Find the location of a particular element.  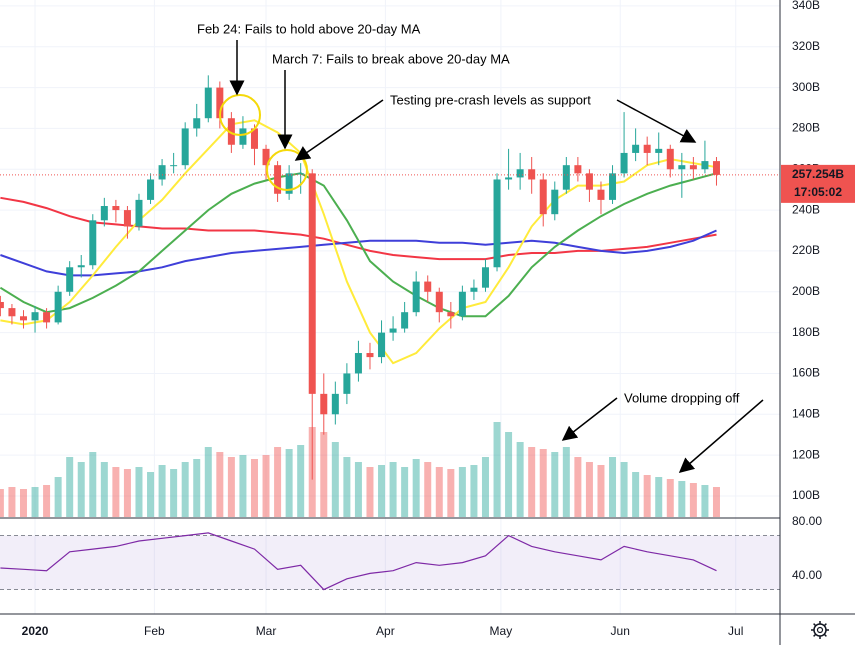

y-tick-label: 240B is located at coordinates (806, 209).